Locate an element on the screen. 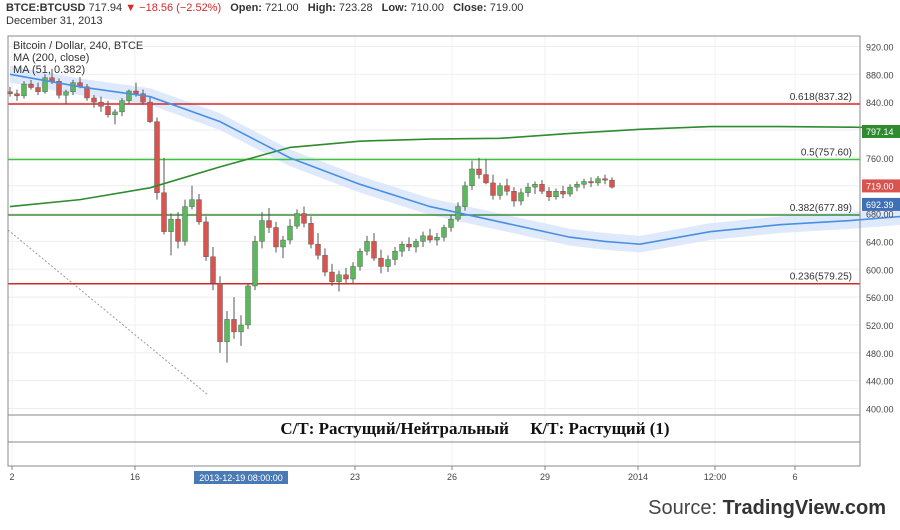 The width and height of the screenshot is (900, 530). legend-ma200: MA (200, close) is located at coordinates (51, 58).